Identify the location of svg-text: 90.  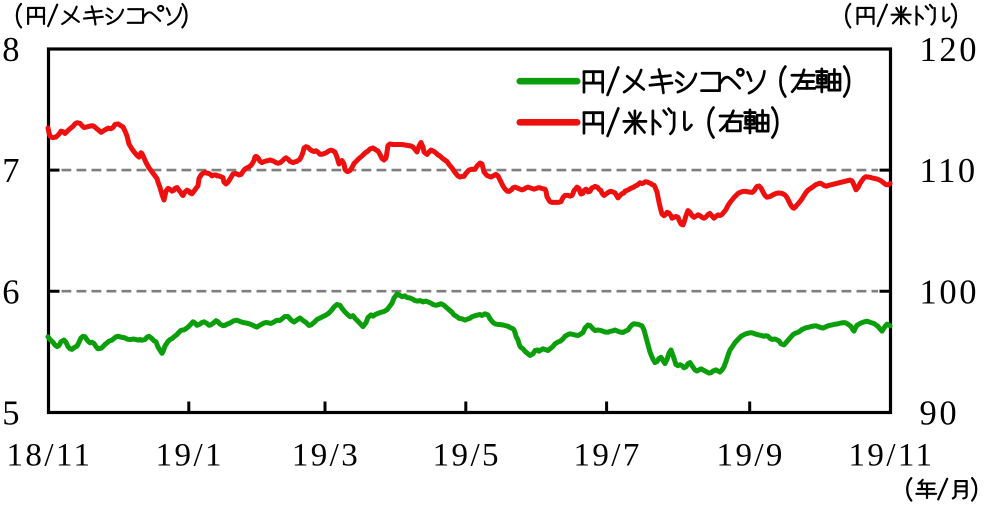
(940, 414).